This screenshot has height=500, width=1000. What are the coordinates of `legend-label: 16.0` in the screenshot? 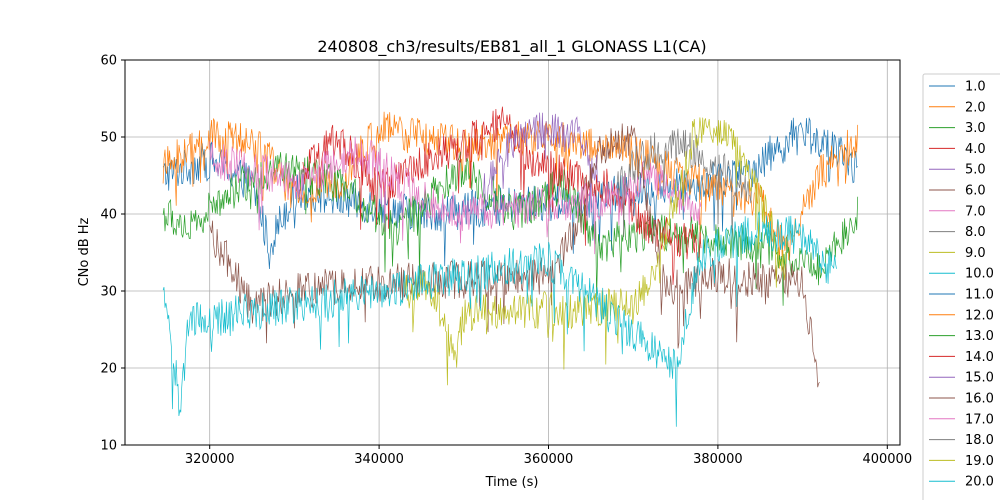 It's located at (979, 399).